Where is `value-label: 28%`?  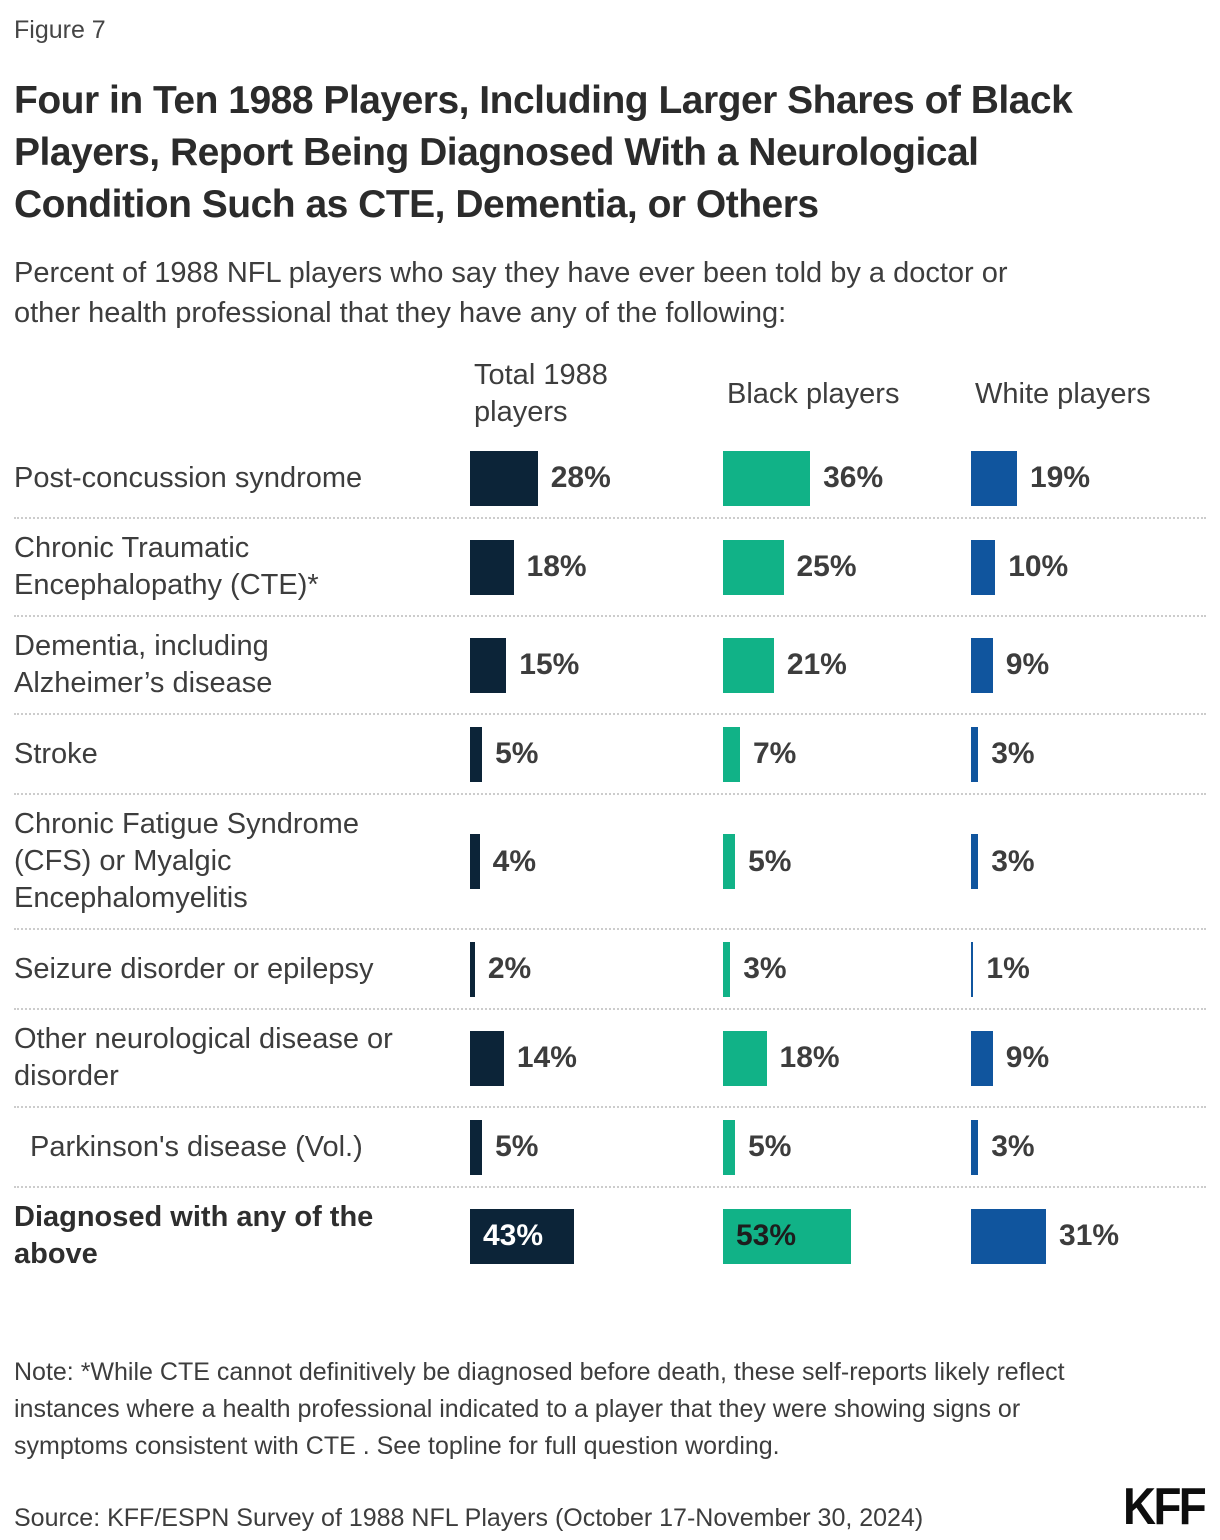
value-label: 28% is located at coordinates (580, 477).